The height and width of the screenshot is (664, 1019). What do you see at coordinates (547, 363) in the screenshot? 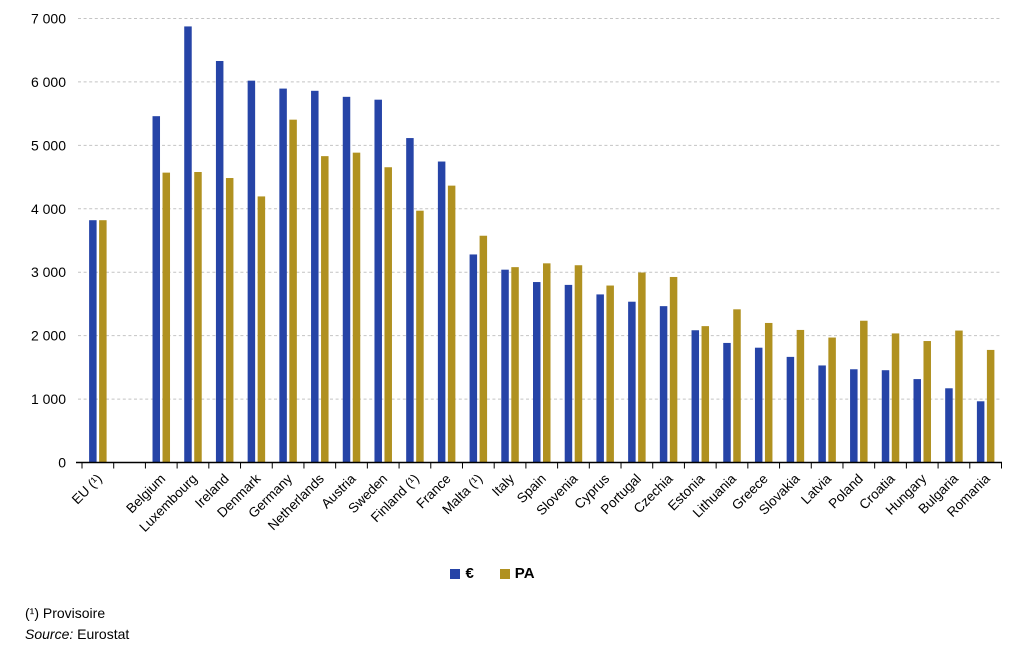
I see `bar-pa-spain` at bounding box center [547, 363].